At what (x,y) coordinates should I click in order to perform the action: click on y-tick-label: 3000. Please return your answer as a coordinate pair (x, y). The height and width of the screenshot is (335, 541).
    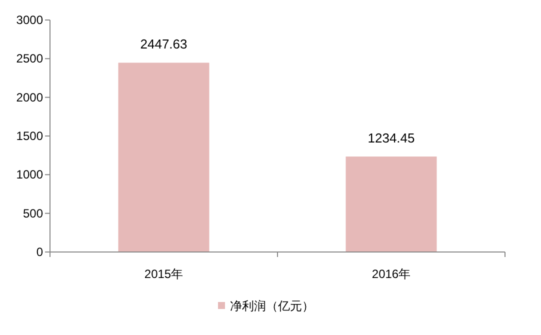
    Looking at the image, I should click on (30, 20).